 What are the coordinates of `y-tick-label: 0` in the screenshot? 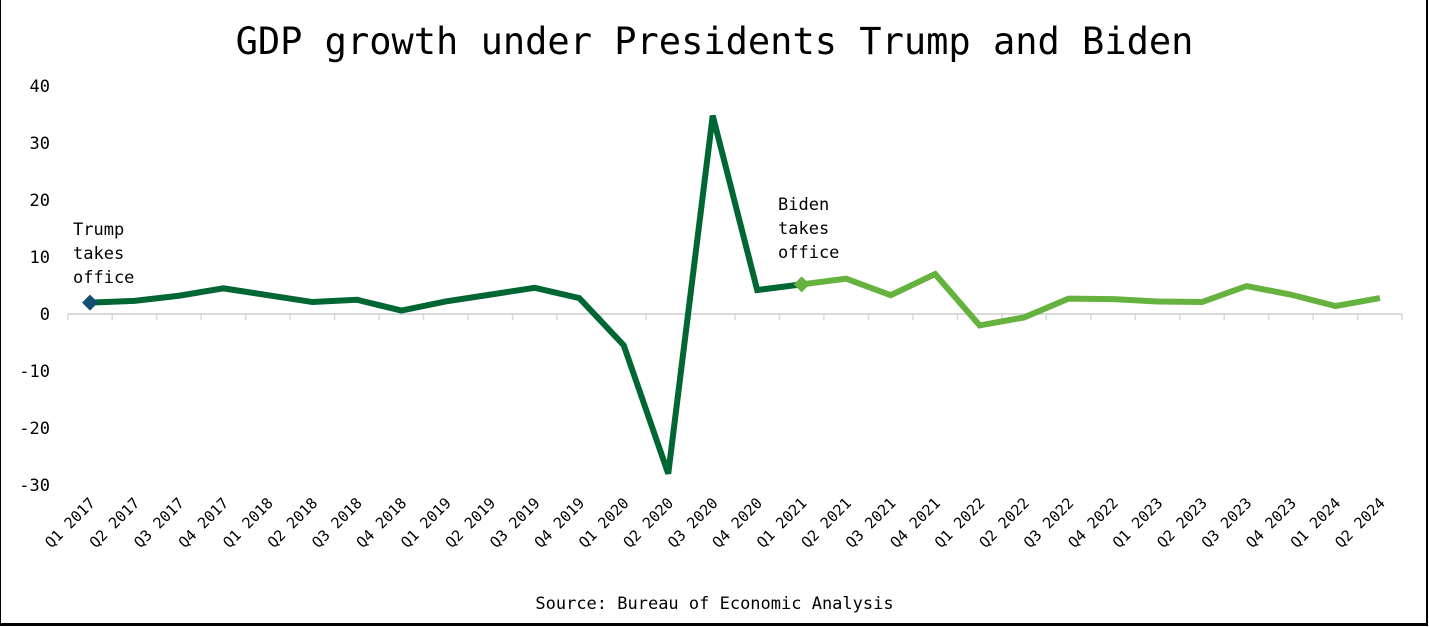 It's located at (45, 315).